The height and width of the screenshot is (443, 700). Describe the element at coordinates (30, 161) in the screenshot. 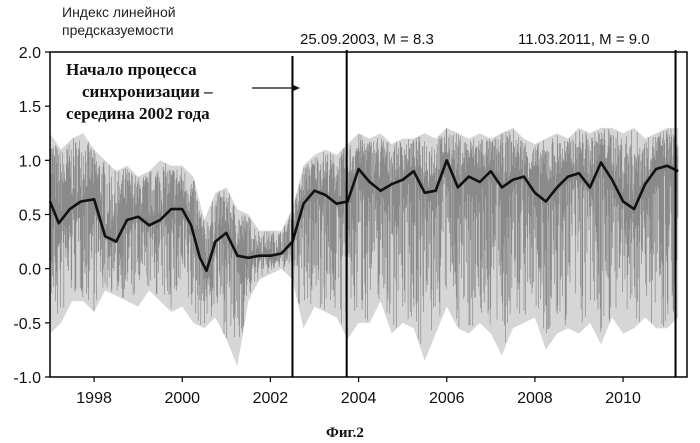

I see `y-tick-label: 1.0` at that location.